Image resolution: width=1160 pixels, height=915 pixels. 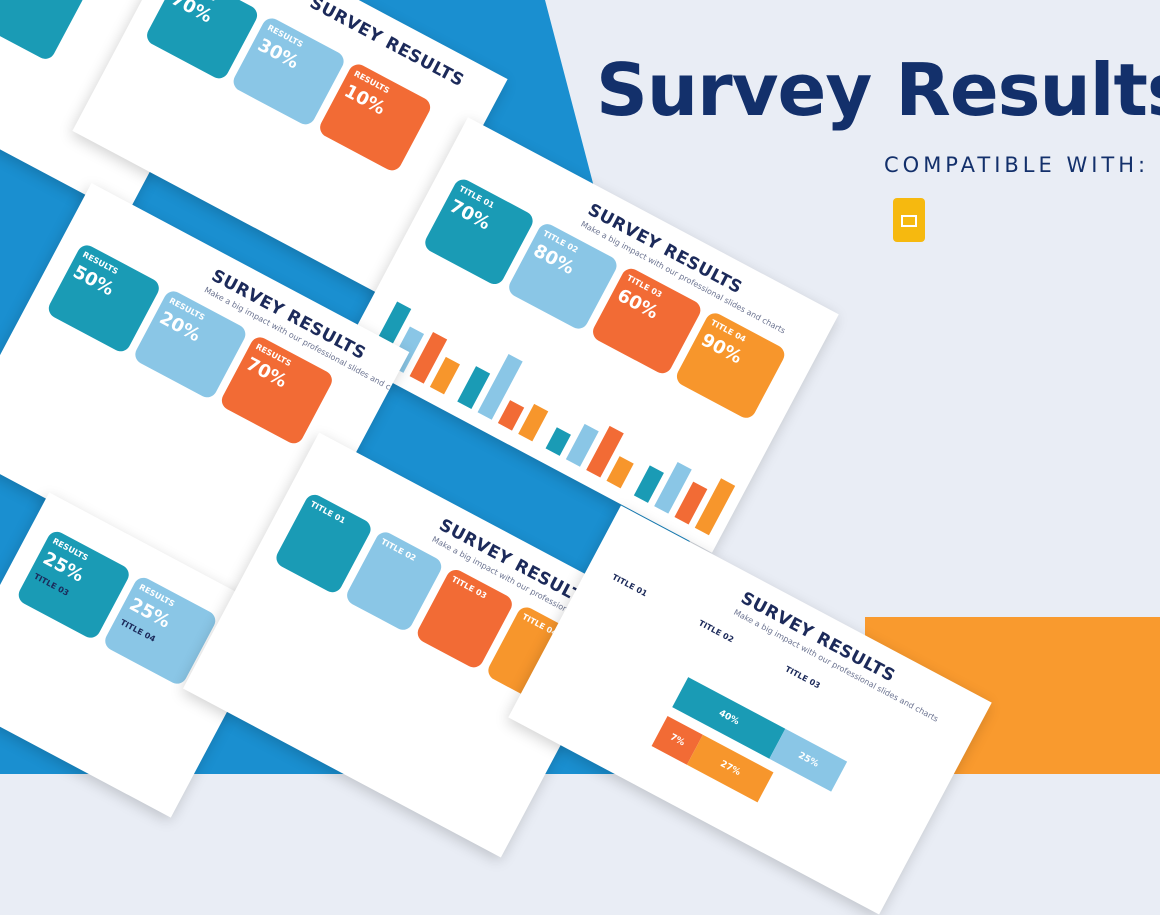 I want to click on icon-frame, so click(x=909, y=221).